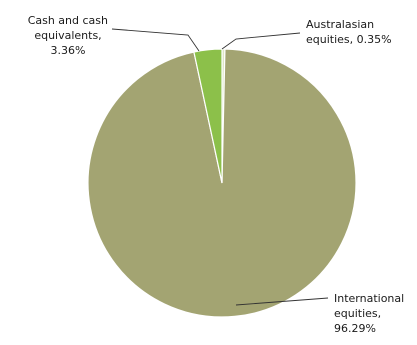 This screenshot has height=345, width=417. Describe the element at coordinates (208, 116) in the screenshot. I see `pie-slice-cash-and-cash-equivalents` at that location.